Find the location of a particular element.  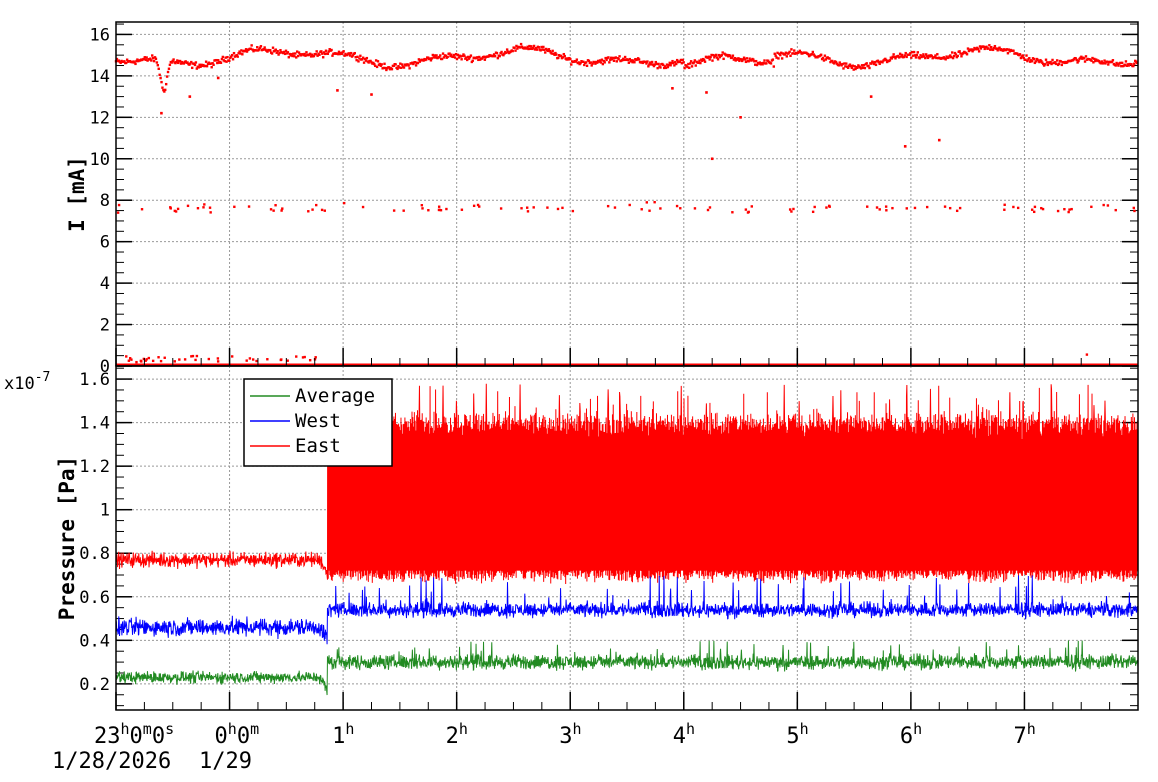

x-tick-label-0: 23h0m0s is located at coordinates (134, 734).